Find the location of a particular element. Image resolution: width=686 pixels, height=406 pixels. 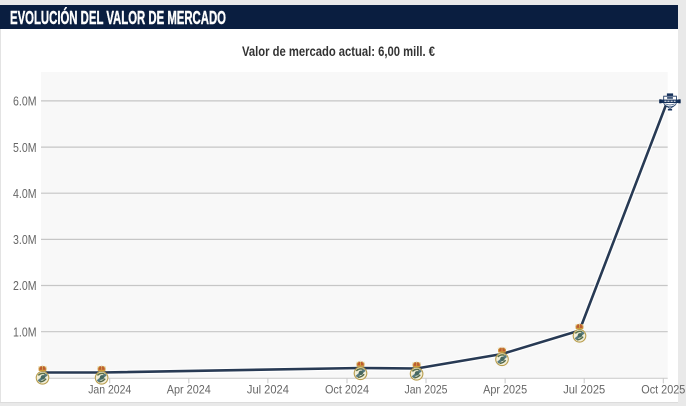

svg-text: Oct 2024 is located at coordinates (347, 390).